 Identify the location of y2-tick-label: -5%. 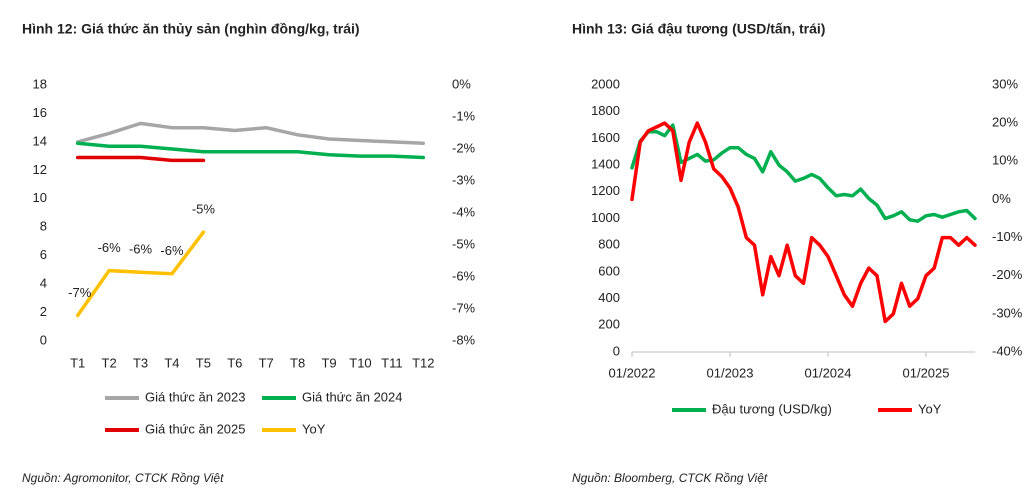
(464, 243).